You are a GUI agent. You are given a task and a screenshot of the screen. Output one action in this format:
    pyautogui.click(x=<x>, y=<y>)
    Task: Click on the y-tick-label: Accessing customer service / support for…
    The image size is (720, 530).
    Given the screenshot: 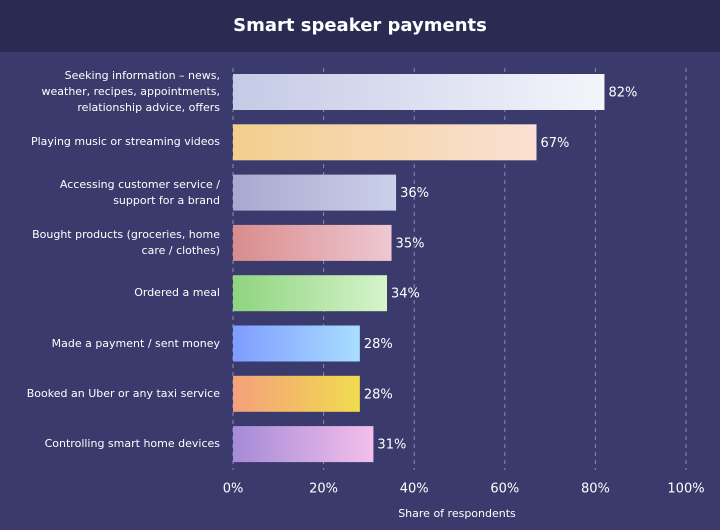 What is the action you would take?
    pyautogui.click(x=139, y=192)
    